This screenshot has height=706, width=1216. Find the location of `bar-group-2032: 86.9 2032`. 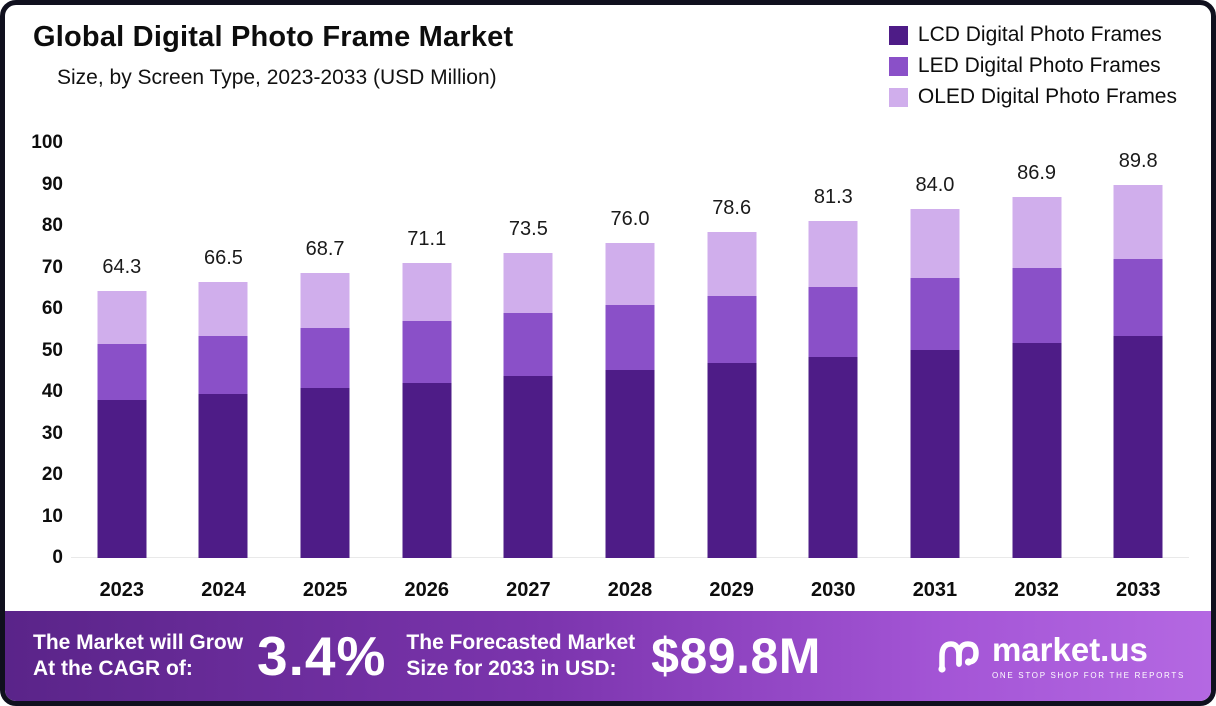

bar-group-2032: 86.9 2032 is located at coordinates (1037, 372).